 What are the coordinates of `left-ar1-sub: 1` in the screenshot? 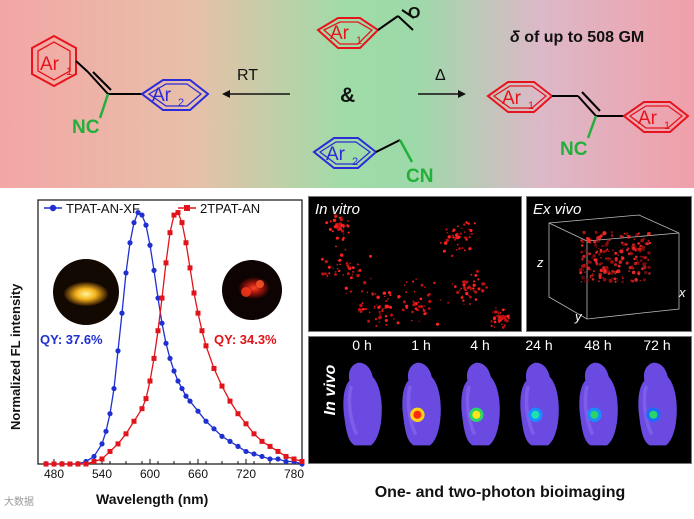 It's located at (69, 72).